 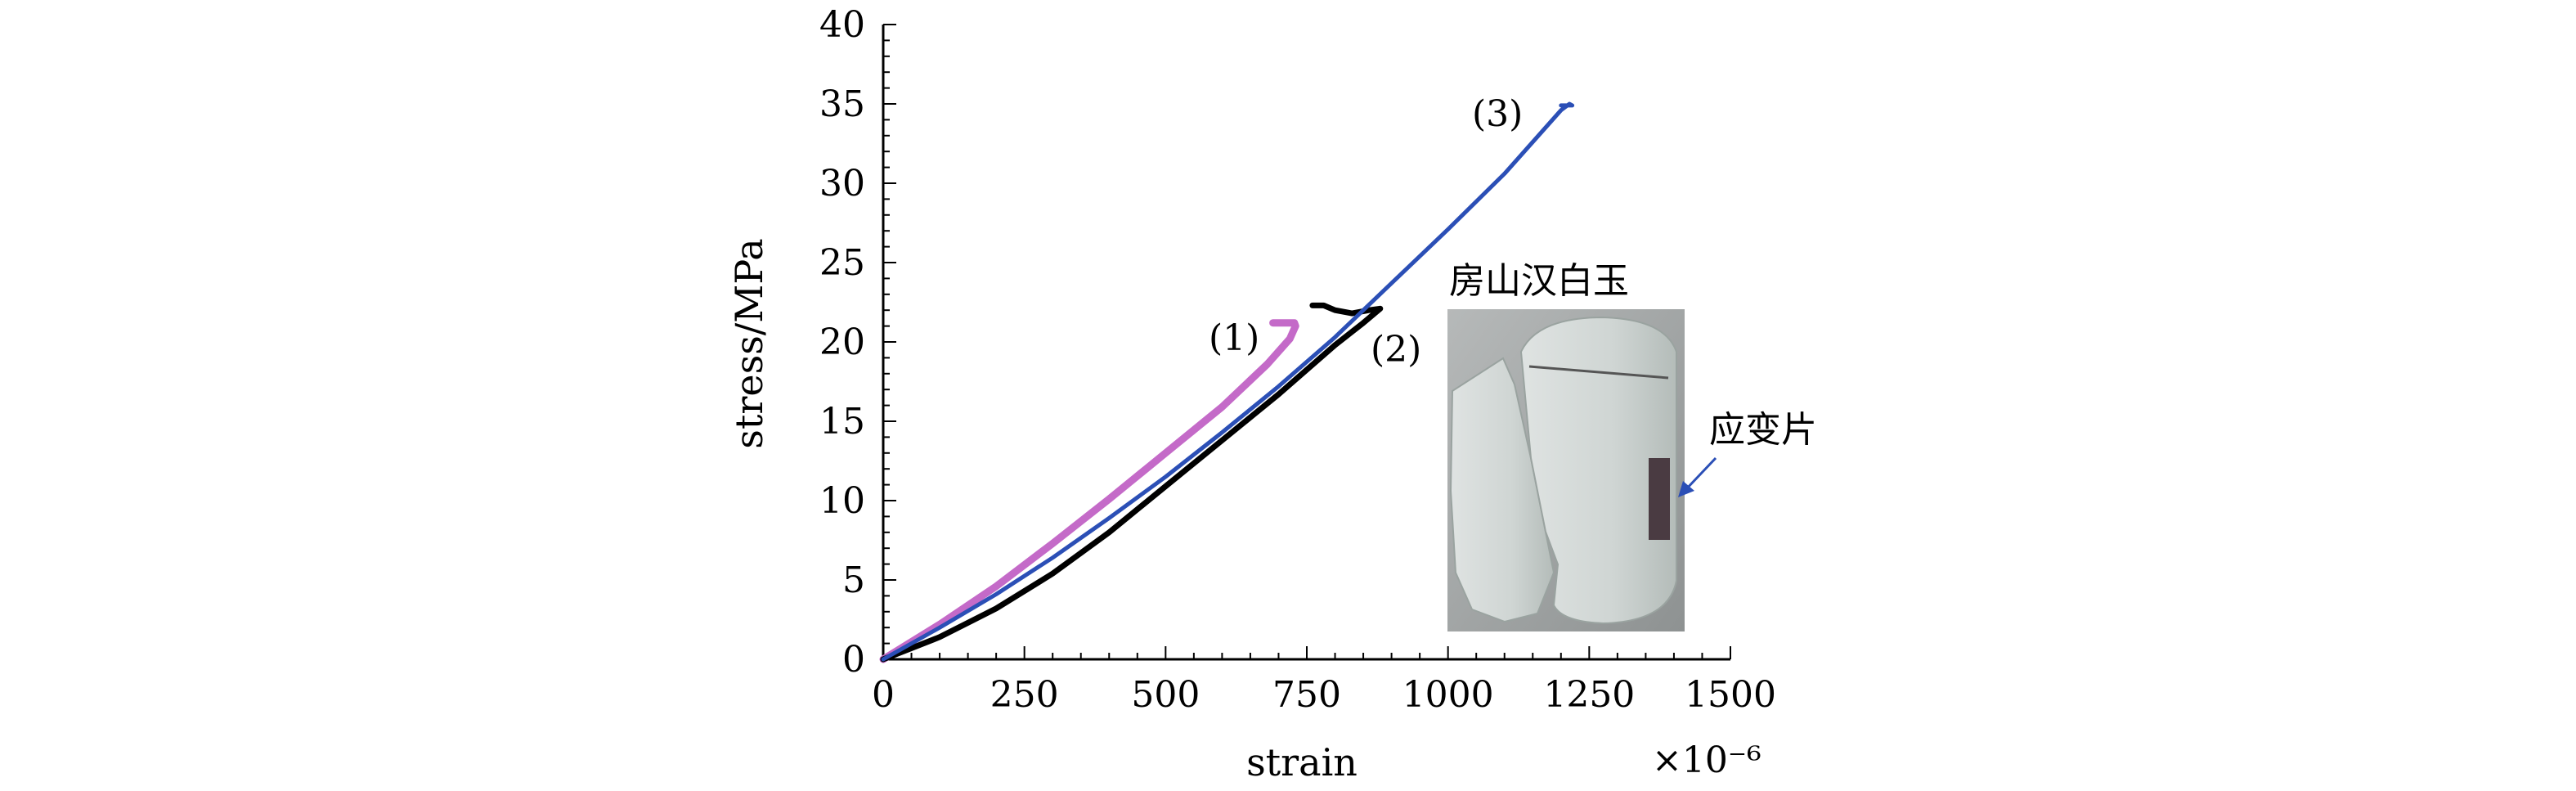 I want to click on x-tick-label: 1500, so click(x=1731, y=695).